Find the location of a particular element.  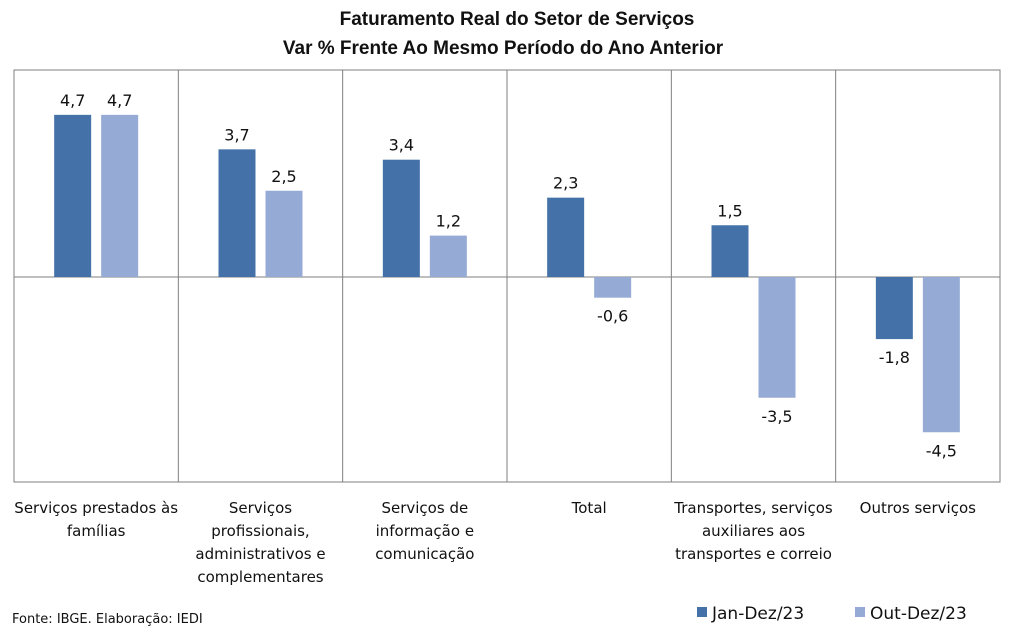

category-label: transportes e correio is located at coordinates (753, 554).